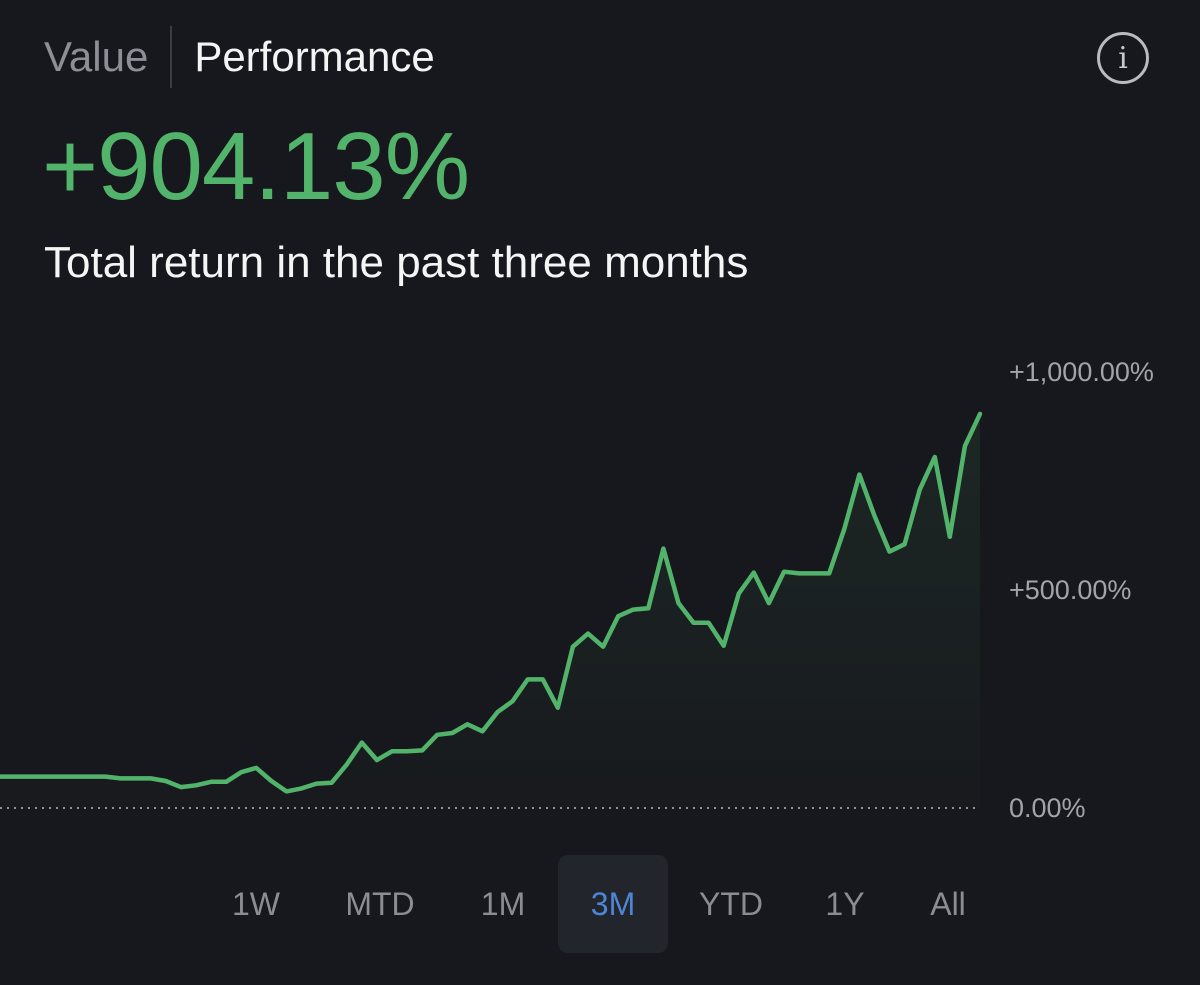 The height and width of the screenshot is (985, 1200). Describe the element at coordinates (256, 166) in the screenshot. I see `total-return-value: +904.13%` at that location.